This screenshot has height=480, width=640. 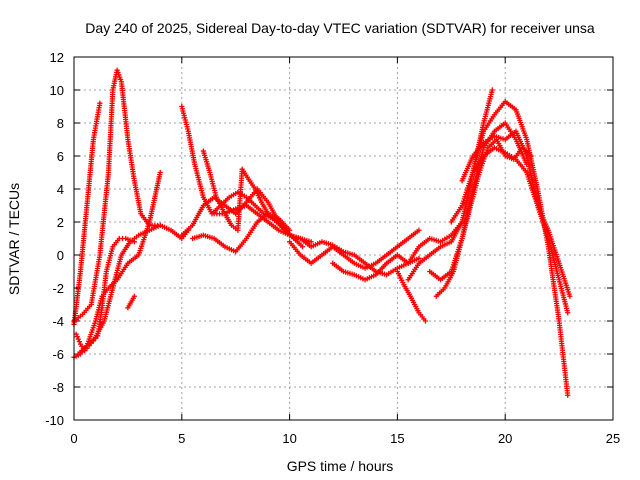 I want to click on y-tick-label: 12, so click(x=57, y=57).